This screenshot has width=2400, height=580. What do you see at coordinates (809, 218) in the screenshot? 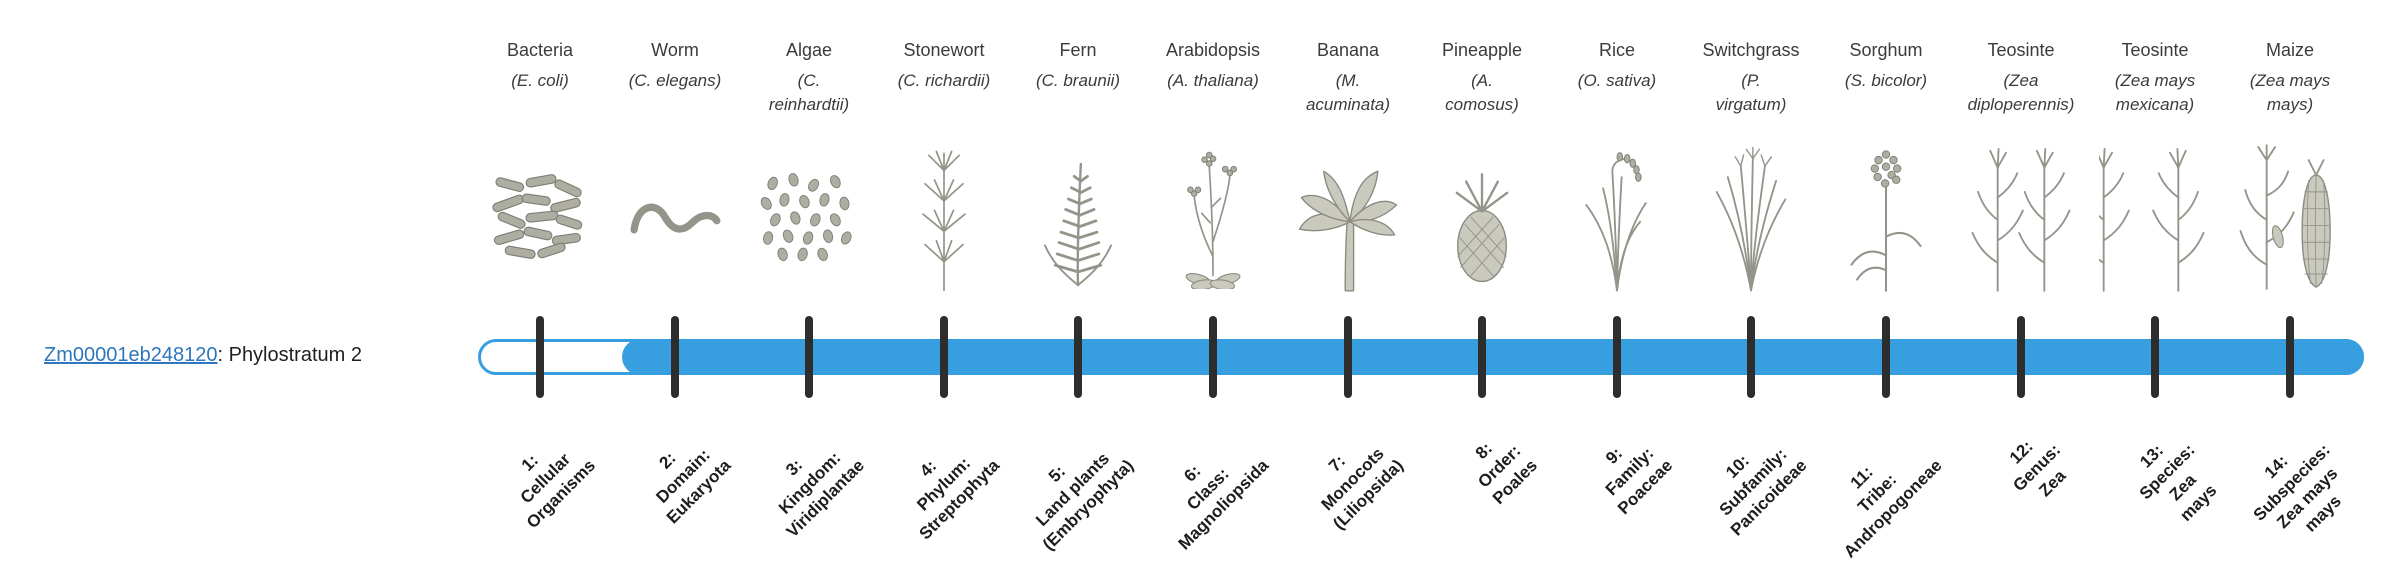
I see `algae-icon` at bounding box center [809, 218].